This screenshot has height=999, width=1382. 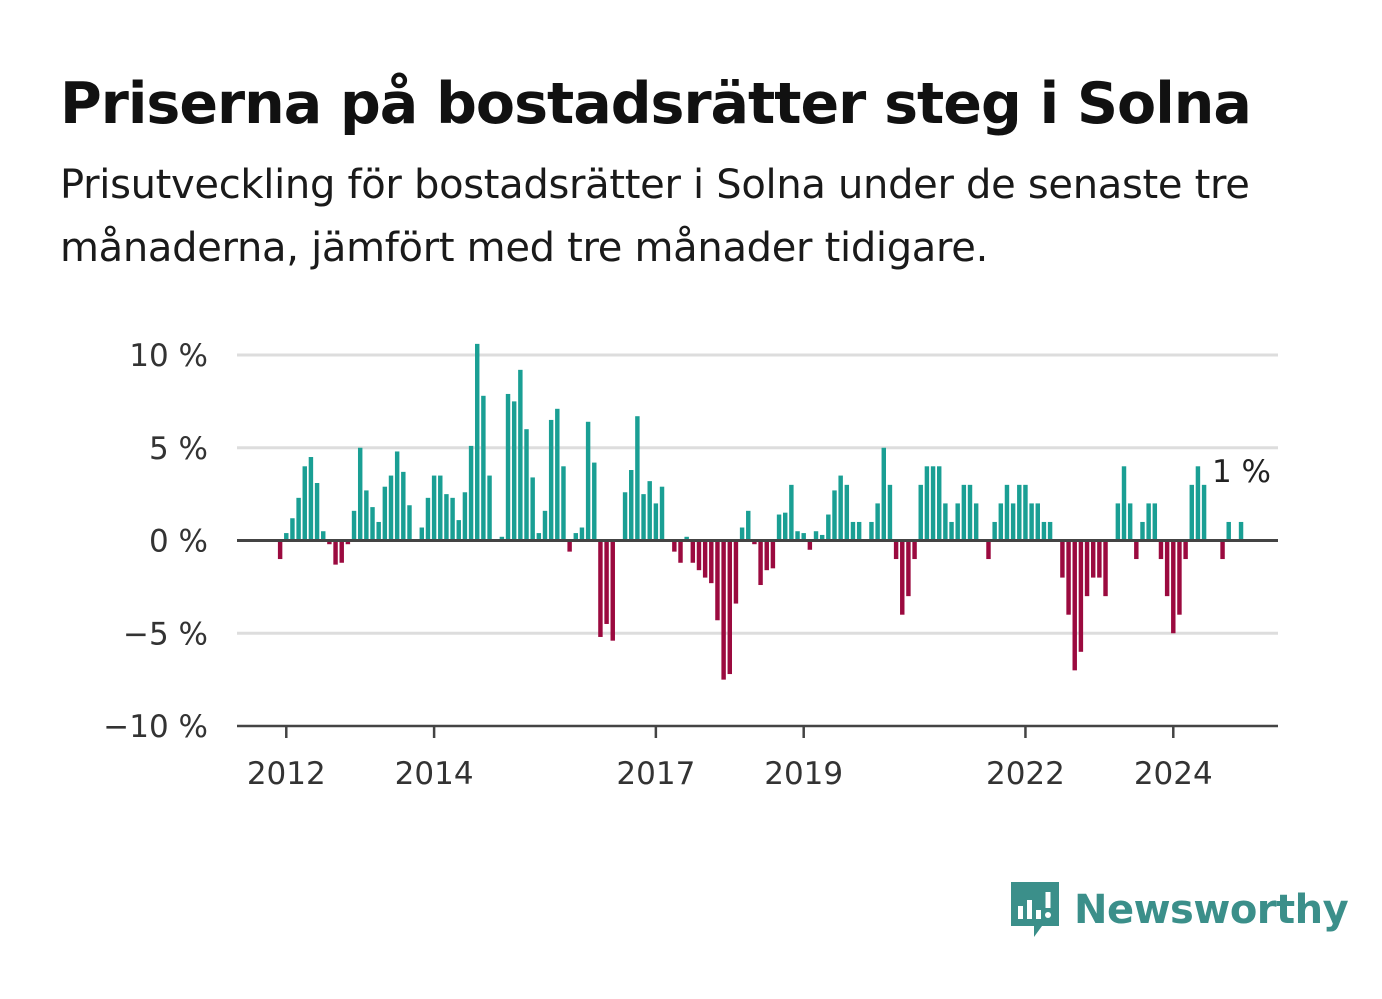 I want to click on y-tick-label: 10 %, so click(x=168, y=356).